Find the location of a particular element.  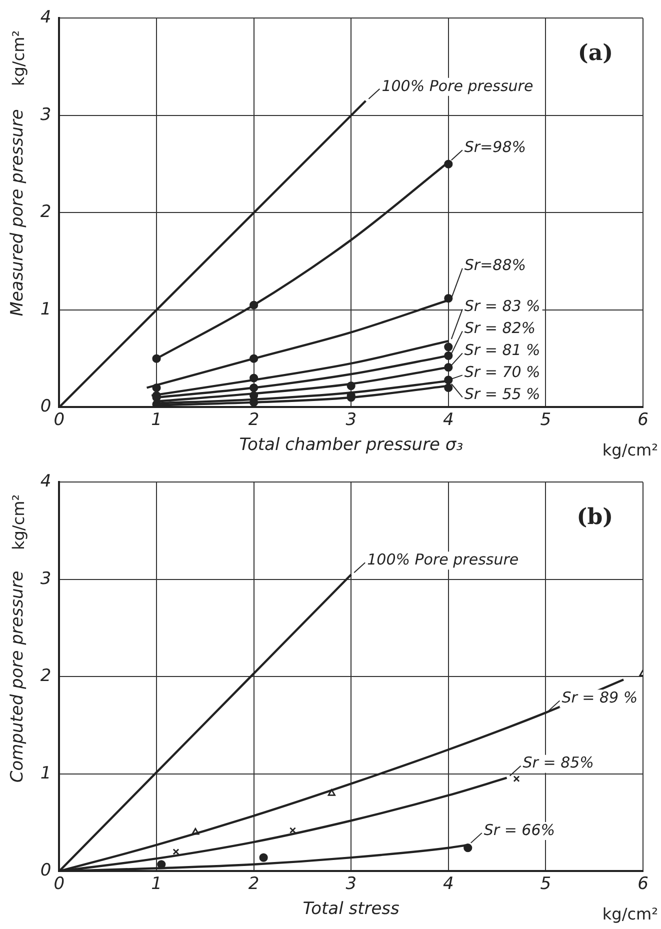

x-axis-title: Total stress is located at coordinates (351, 909).